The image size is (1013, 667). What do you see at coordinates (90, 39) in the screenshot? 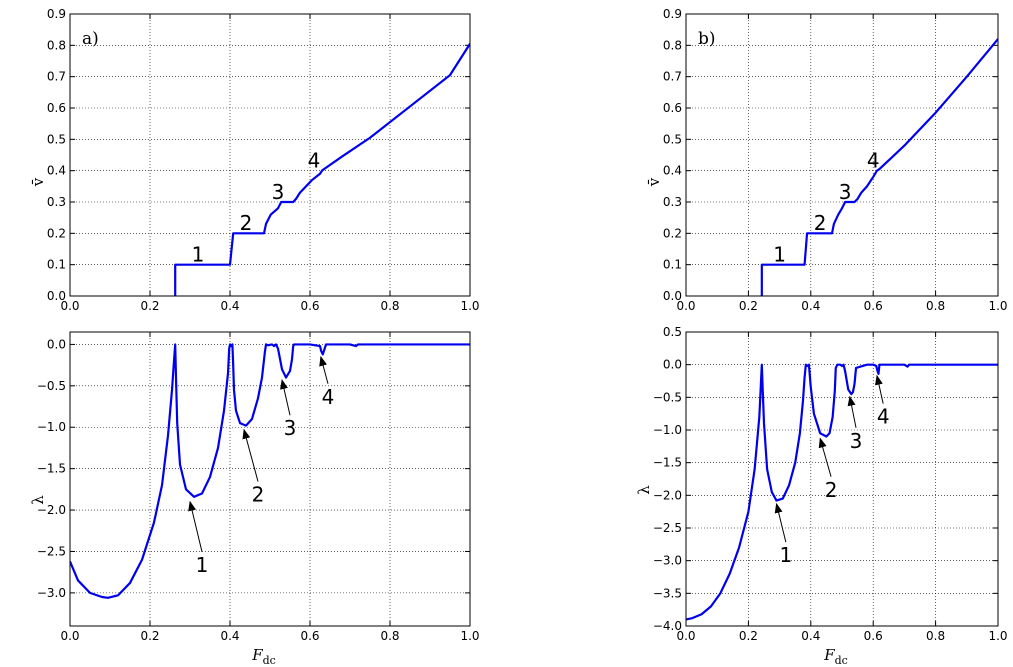
I see `panel-label: a)` at bounding box center [90, 39].